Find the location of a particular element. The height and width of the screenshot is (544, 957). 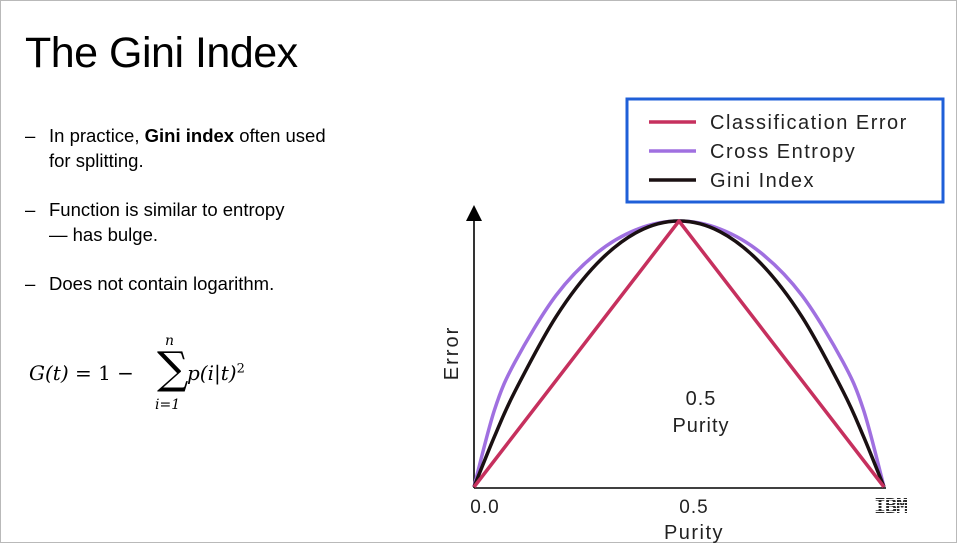

formula-function: G(t) is located at coordinates (49, 373).